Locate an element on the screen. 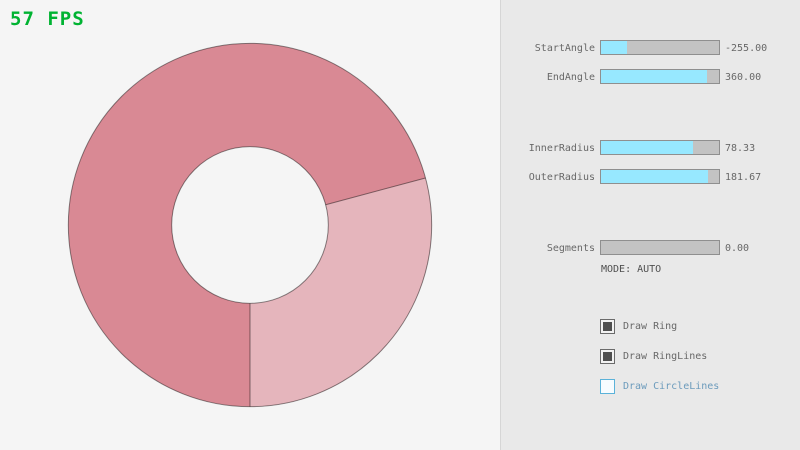 Image resolution: width=800 pixels, height=450 pixels. end-angle-row: EndAngle 360.00 is located at coordinates (650, 77).